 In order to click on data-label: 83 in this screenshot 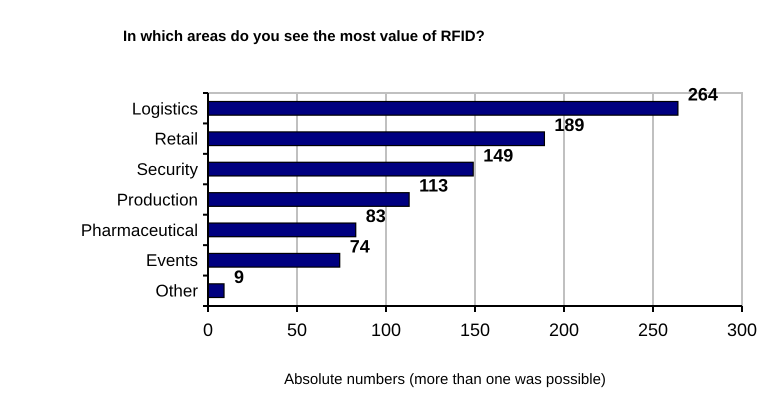, I will do `click(376, 216)`.